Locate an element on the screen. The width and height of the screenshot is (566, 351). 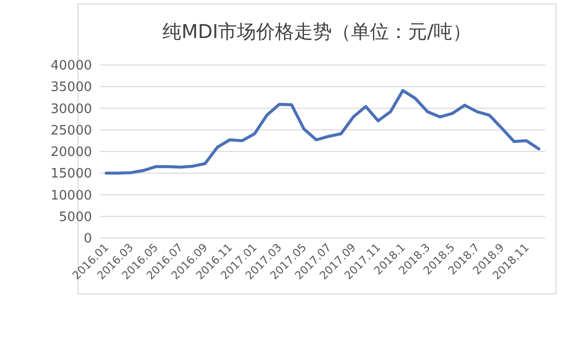
y-tick-label: 30000 is located at coordinates (71, 109).